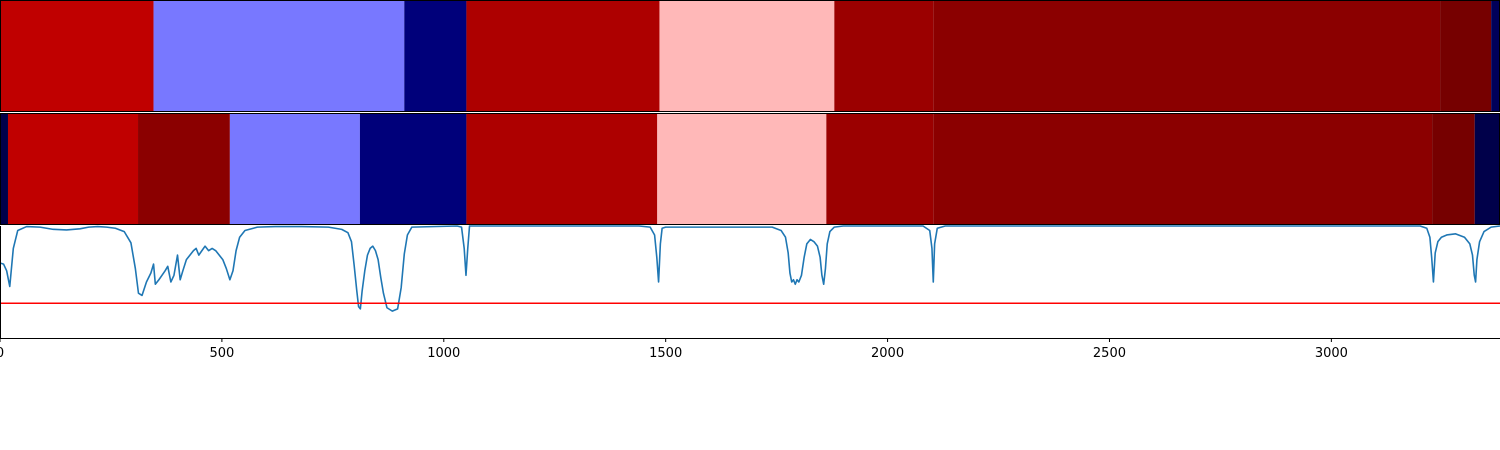  Describe the element at coordinates (1331, 353) in the screenshot. I see `x-tick-label: 3000` at that location.